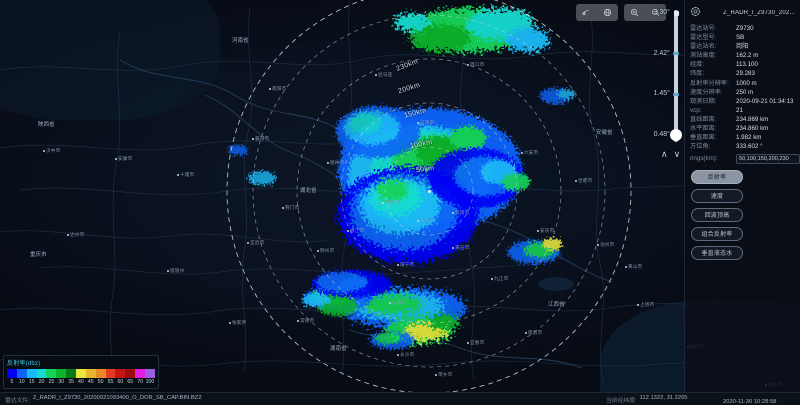  I want to click on elevation-up-arrow: ∧, so click(664, 154).